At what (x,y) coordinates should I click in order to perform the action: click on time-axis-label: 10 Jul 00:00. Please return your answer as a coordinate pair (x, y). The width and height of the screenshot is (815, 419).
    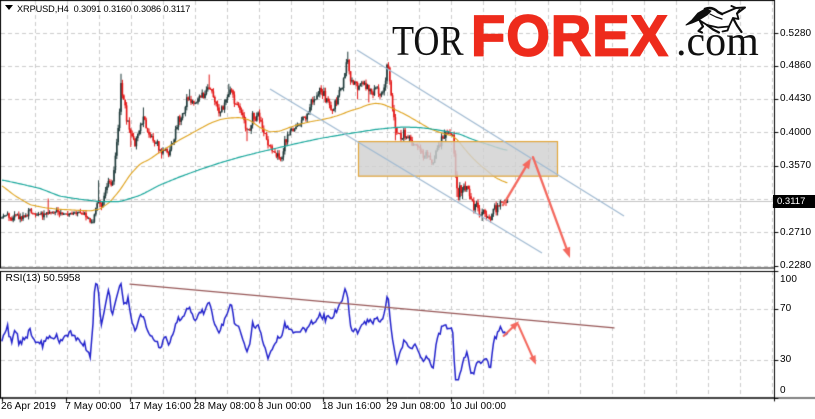
    Looking at the image, I should click on (478, 406).